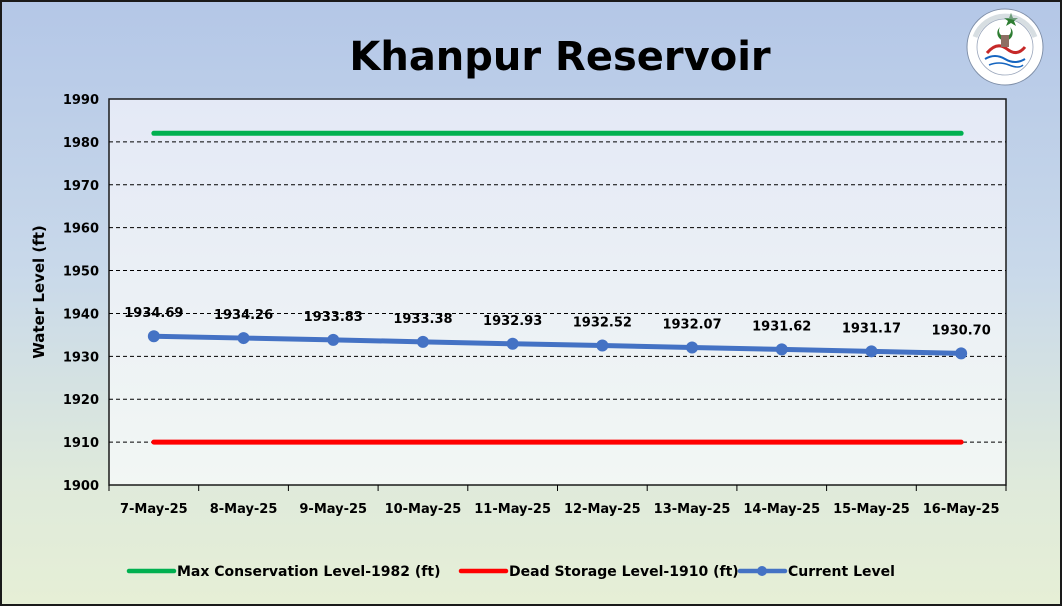  Describe the element at coordinates (333, 317) in the screenshot. I see `data-label: 1933.83` at that location.